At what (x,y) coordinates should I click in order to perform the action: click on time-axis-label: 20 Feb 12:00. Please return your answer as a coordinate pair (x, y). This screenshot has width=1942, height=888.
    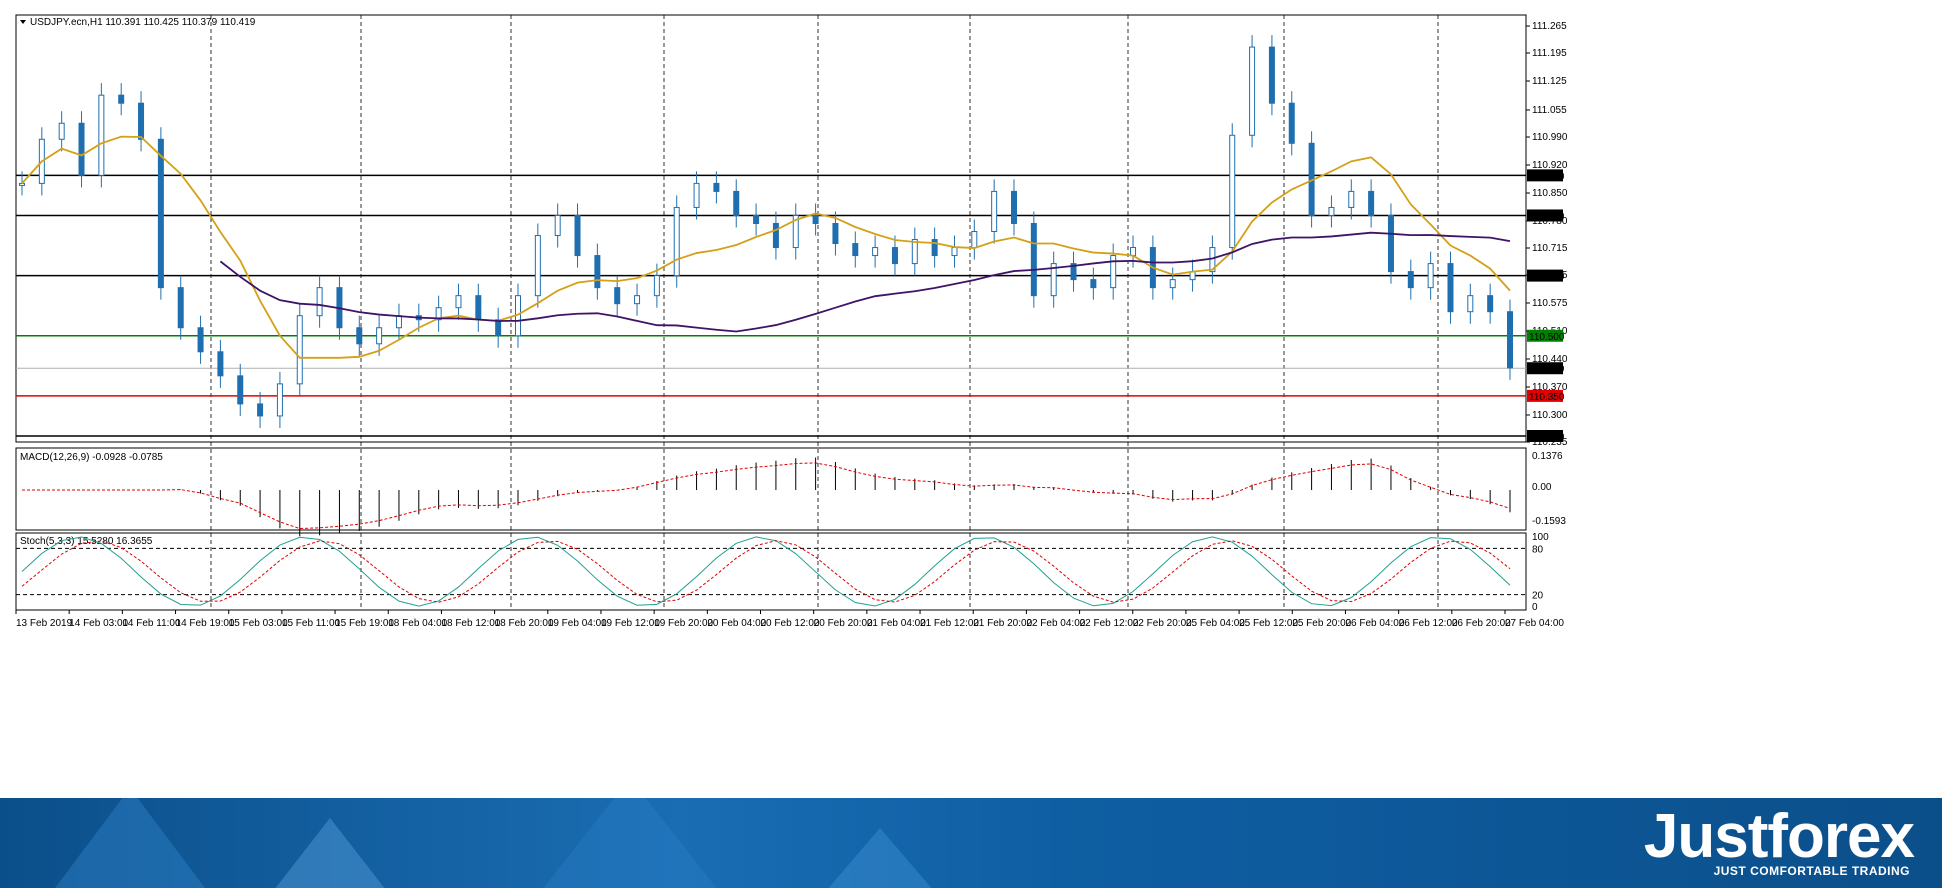
    Looking at the image, I should click on (790, 623).